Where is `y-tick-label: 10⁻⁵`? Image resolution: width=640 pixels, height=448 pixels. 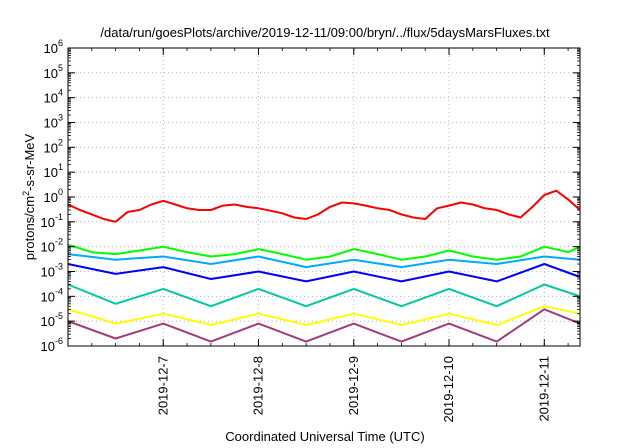 y-tick-label: 10⁻⁵ is located at coordinates (52, 320).